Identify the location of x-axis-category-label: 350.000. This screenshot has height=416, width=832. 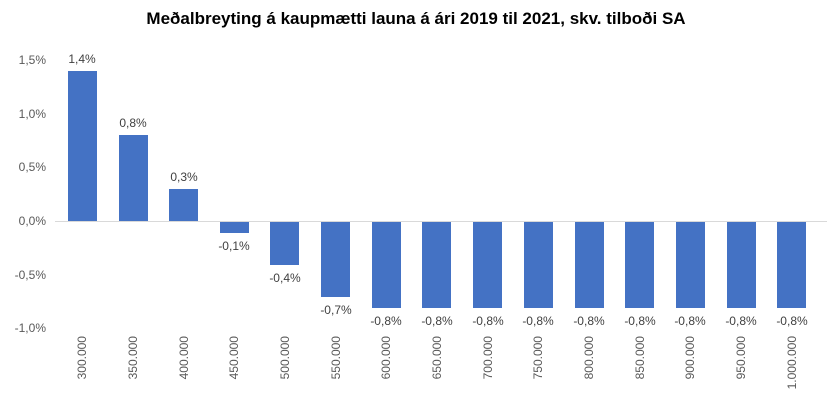
(133, 358).